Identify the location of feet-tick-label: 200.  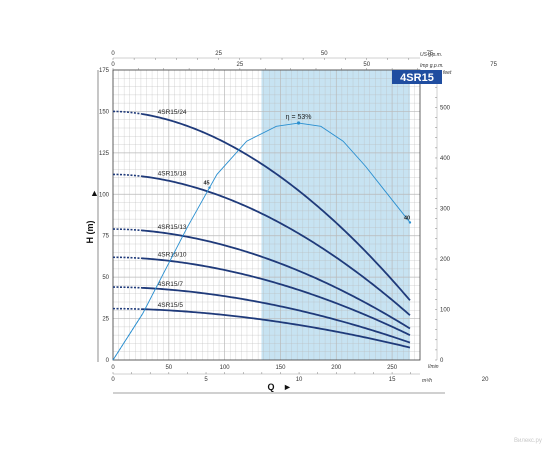
(445, 260).